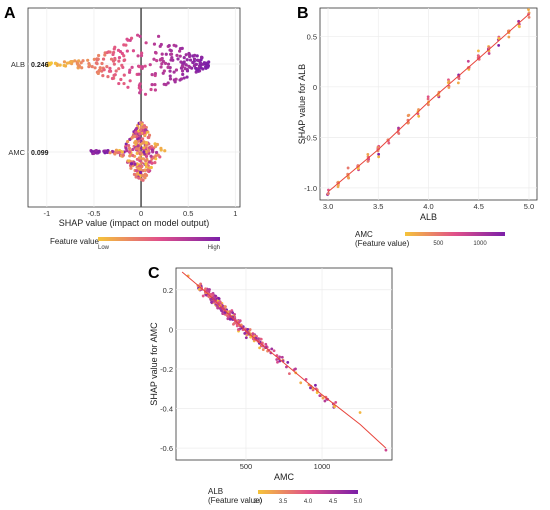  I want to click on panel-a-feature-label: AMC, so click(16, 152).